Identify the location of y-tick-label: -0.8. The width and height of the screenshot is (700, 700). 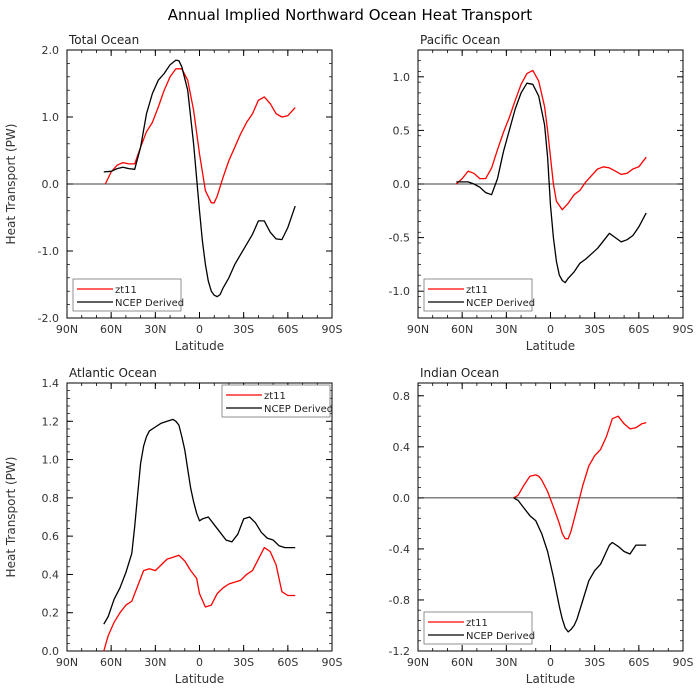
(399, 600).